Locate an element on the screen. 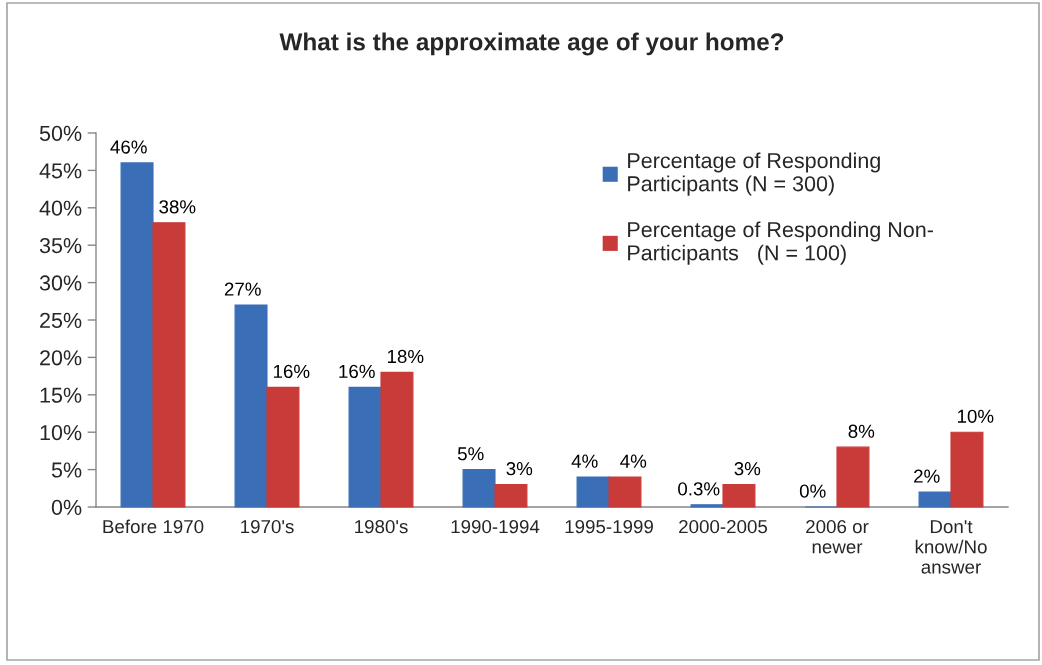 The height and width of the screenshot is (665, 1042). y-tick-label: 5% is located at coordinates (66, 470).